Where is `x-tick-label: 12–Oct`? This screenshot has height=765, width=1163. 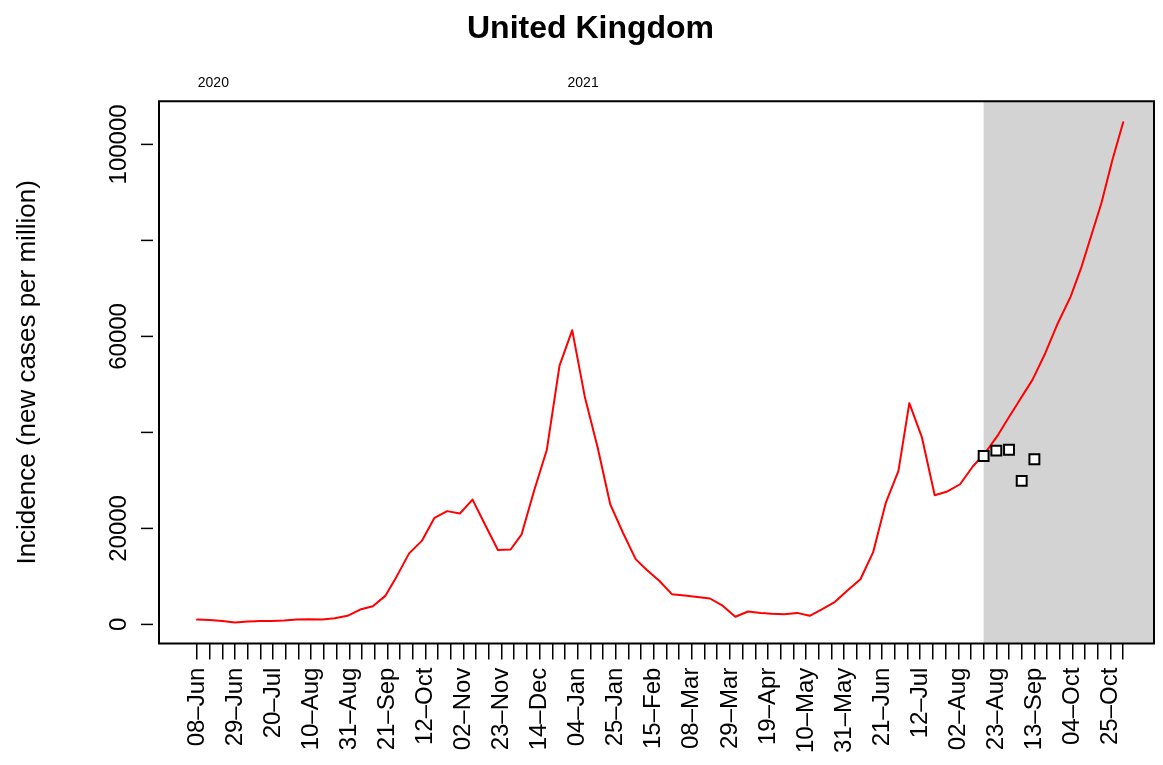
x-tick-label: 12–Oct is located at coordinates (424, 706).